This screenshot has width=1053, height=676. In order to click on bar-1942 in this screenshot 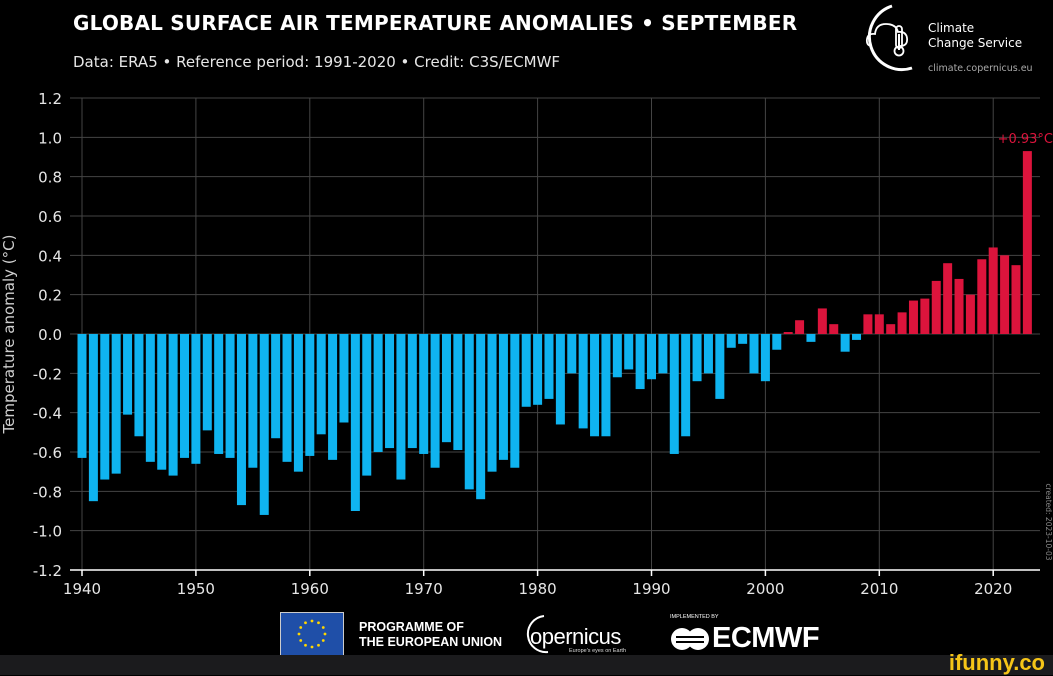, I will do `click(105, 407)`.